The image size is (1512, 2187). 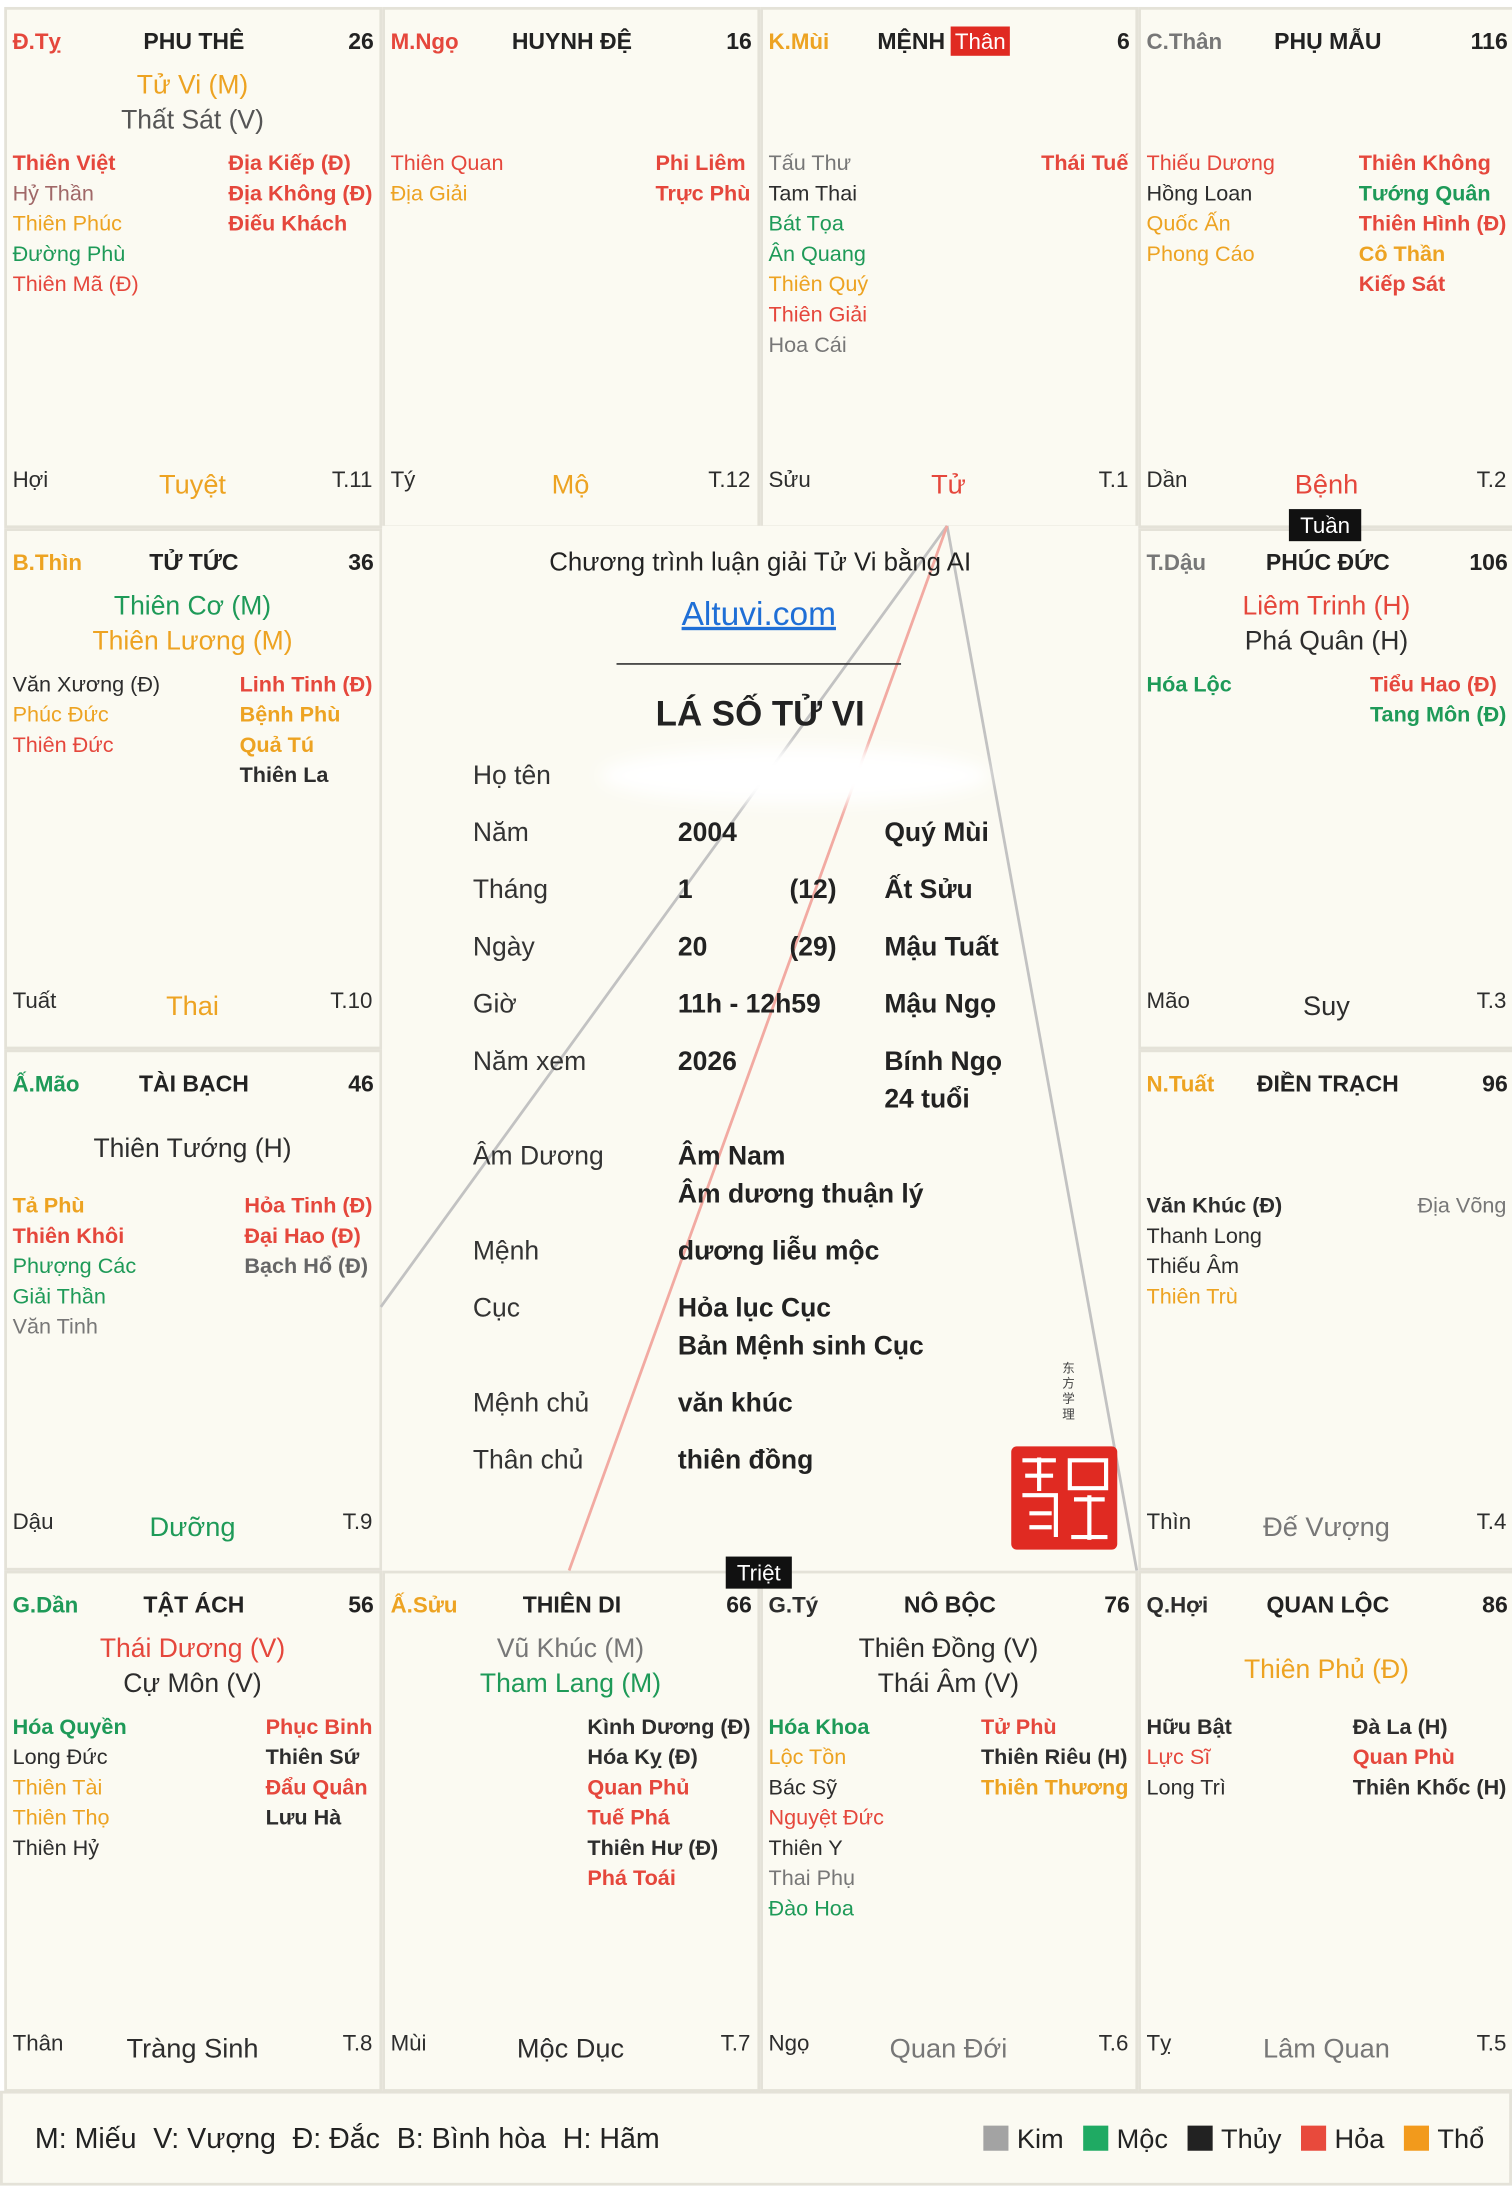 What do you see at coordinates (812, 1907) in the screenshot?
I see `star: Đào Hoa` at bounding box center [812, 1907].